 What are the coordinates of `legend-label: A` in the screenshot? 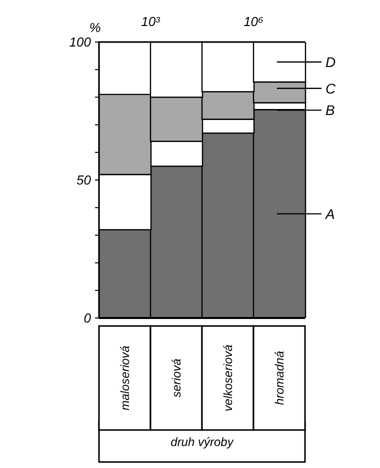 It's located at (329, 214).